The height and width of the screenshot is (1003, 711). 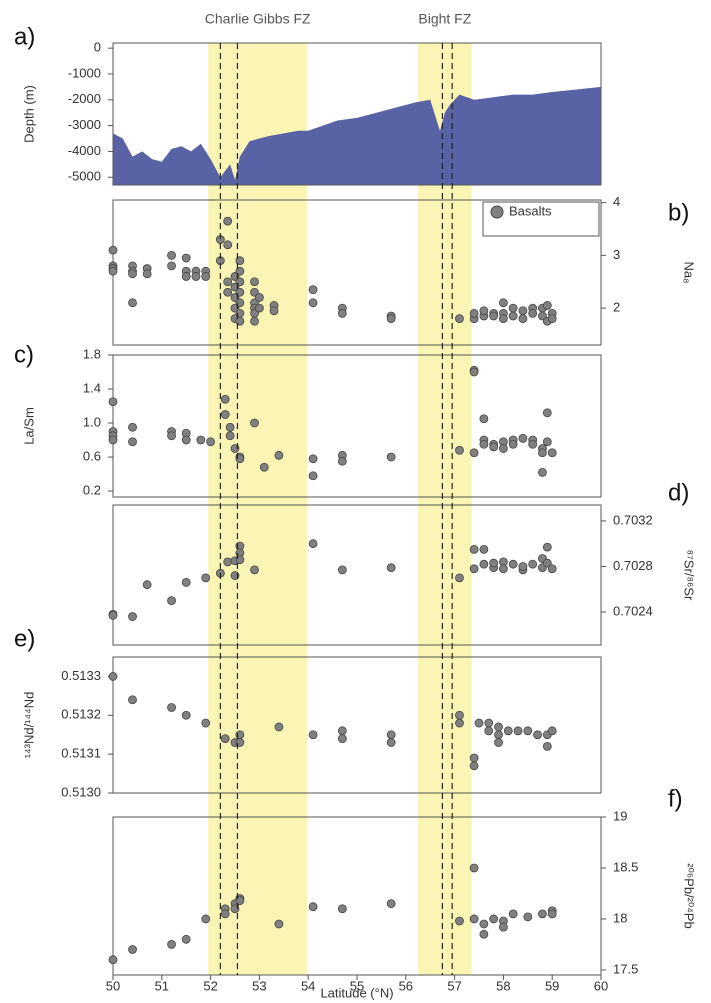 What do you see at coordinates (24, 638) in the screenshot?
I see `panel-label: e)` at bounding box center [24, 638].